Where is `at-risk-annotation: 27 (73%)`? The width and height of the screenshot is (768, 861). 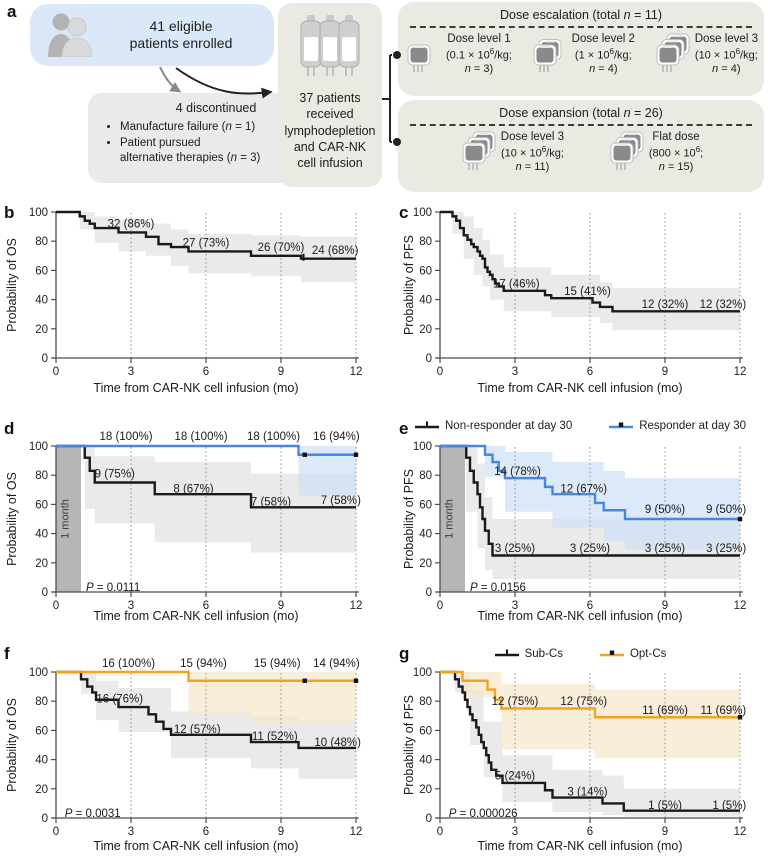
at-risk-annotation: 27 (73%) is located at coordinates (206, 244).